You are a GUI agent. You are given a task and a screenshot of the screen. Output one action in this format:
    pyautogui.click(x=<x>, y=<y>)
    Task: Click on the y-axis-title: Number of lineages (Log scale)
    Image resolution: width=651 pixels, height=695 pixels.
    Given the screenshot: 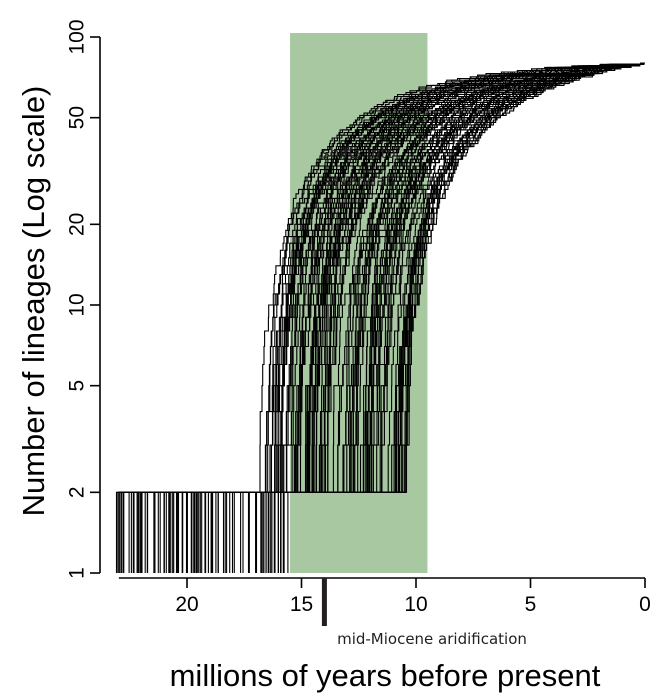 What is the action you would take?
    pyautogui.click(x=33, y=301)
    